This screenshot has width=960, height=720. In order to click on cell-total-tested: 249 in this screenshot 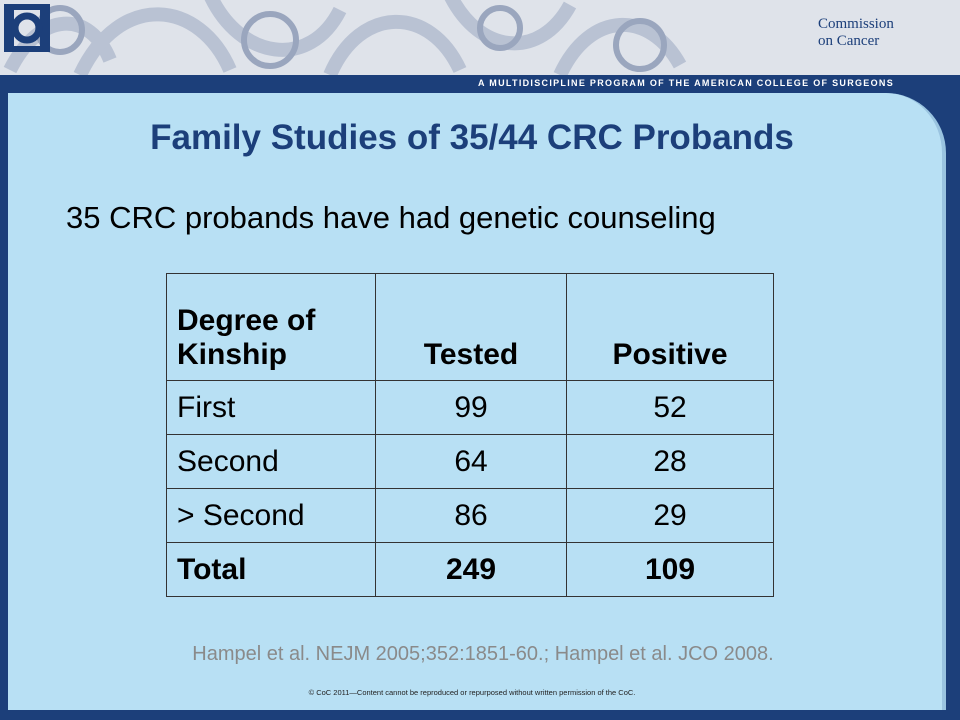, I will do `click(471, 569)`.